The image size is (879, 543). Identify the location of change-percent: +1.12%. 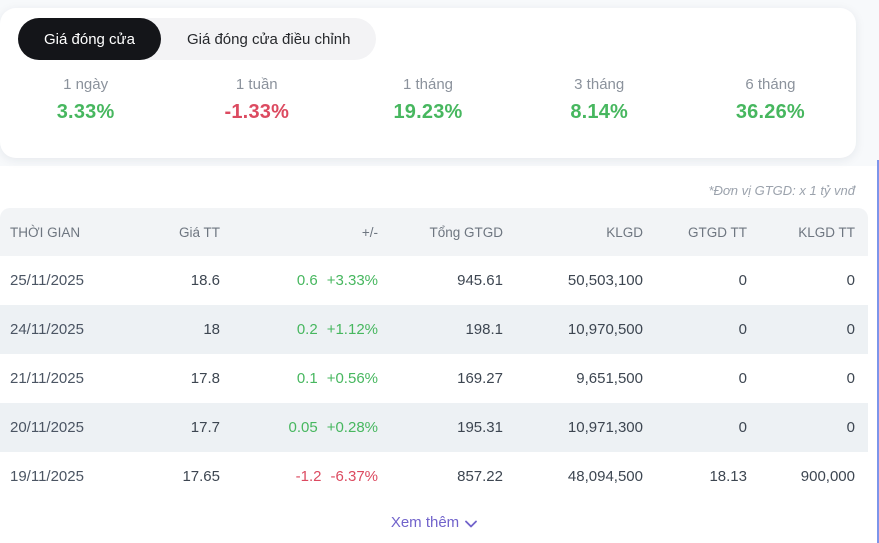
(352, 329).